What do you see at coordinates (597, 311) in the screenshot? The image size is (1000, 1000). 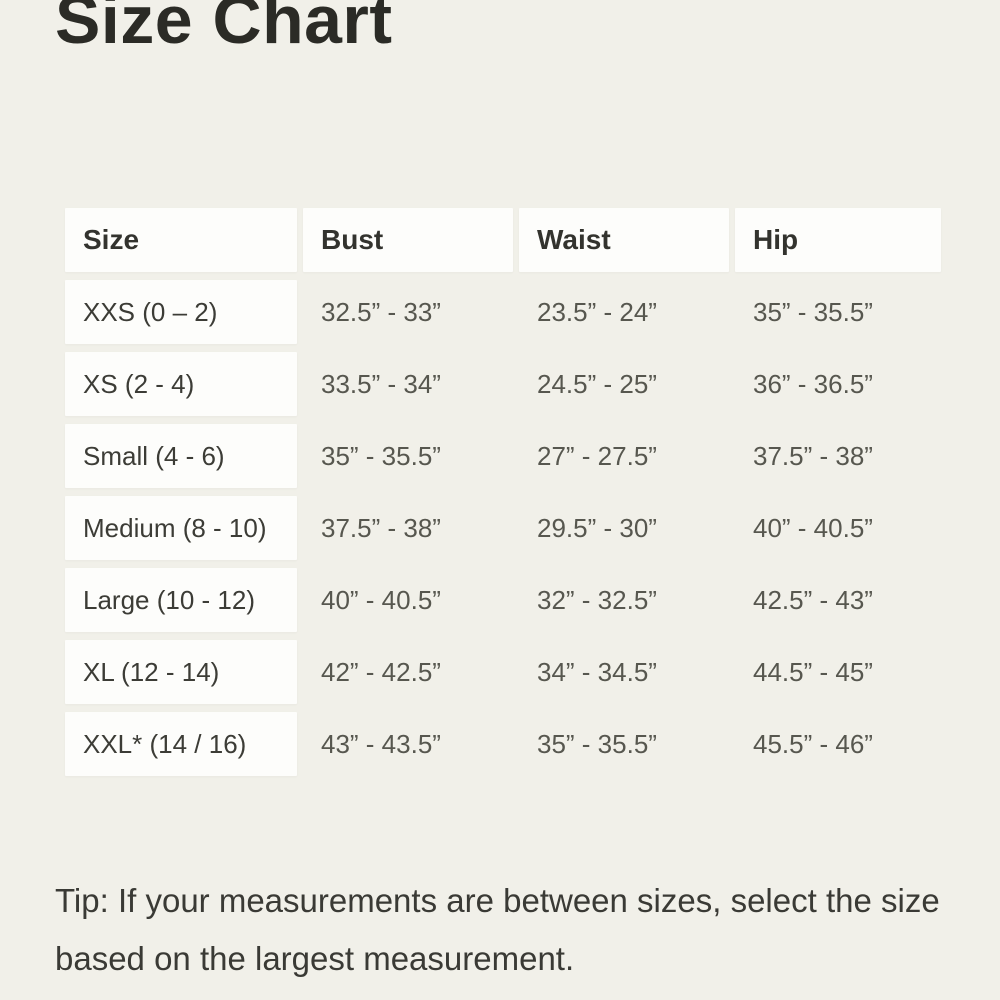 I see `table-row-waist-value: 23.5” - 24”` at bounding box center [597, 311].